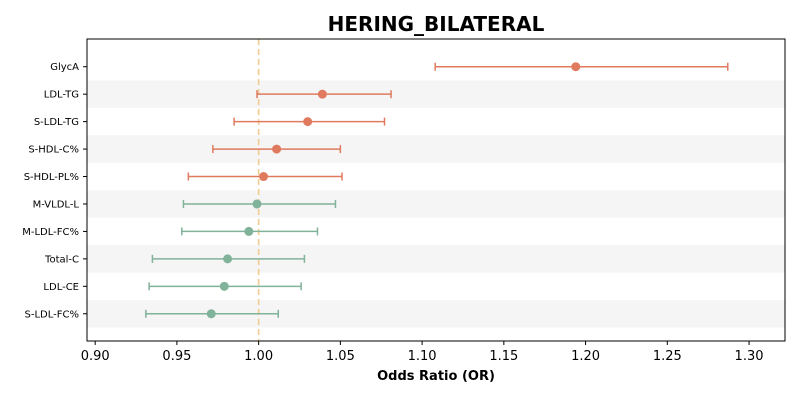 The image size is (800, 400). I want to click on x-axis: 0.90 0.95 1.00 1.05 1.10 1.15 1.20 1.25 1.30, so click(422, 352).